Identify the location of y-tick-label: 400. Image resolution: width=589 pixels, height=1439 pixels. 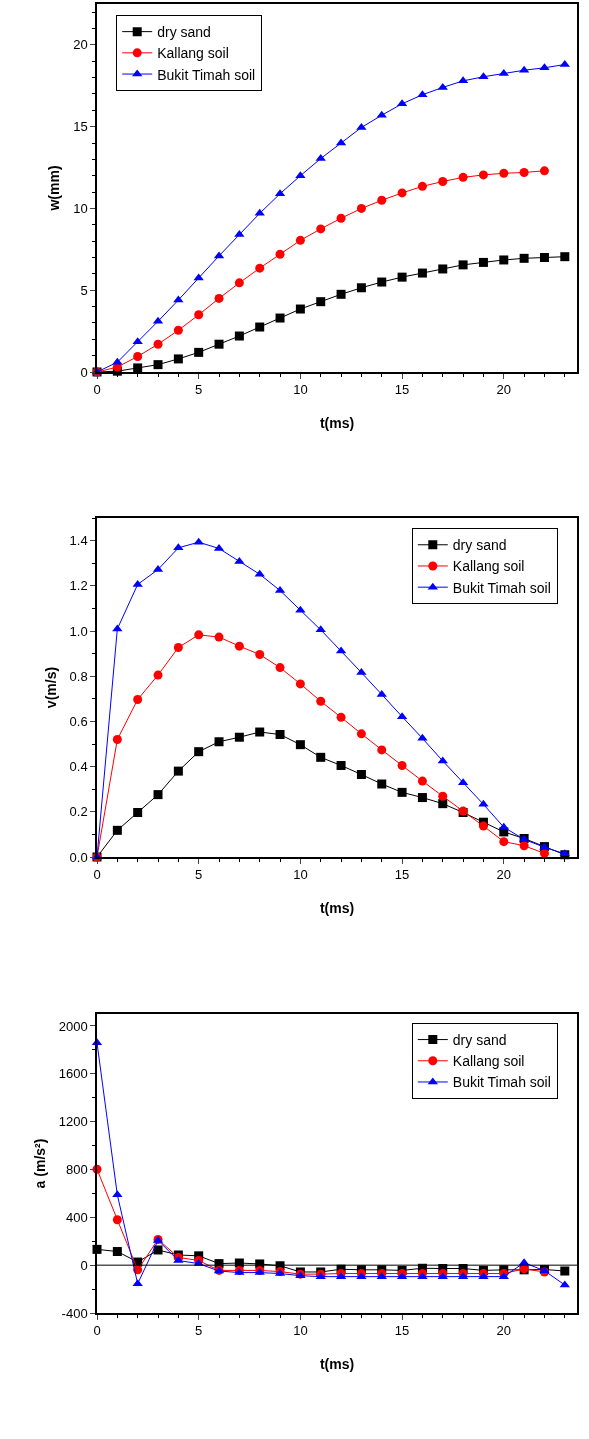
(76, 1217).